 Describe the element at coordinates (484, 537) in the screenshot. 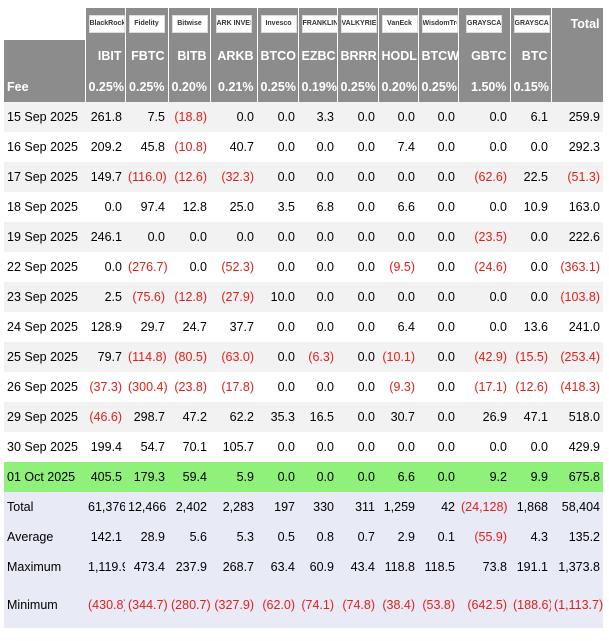

I see `summary-value: (55.9)` at that location.